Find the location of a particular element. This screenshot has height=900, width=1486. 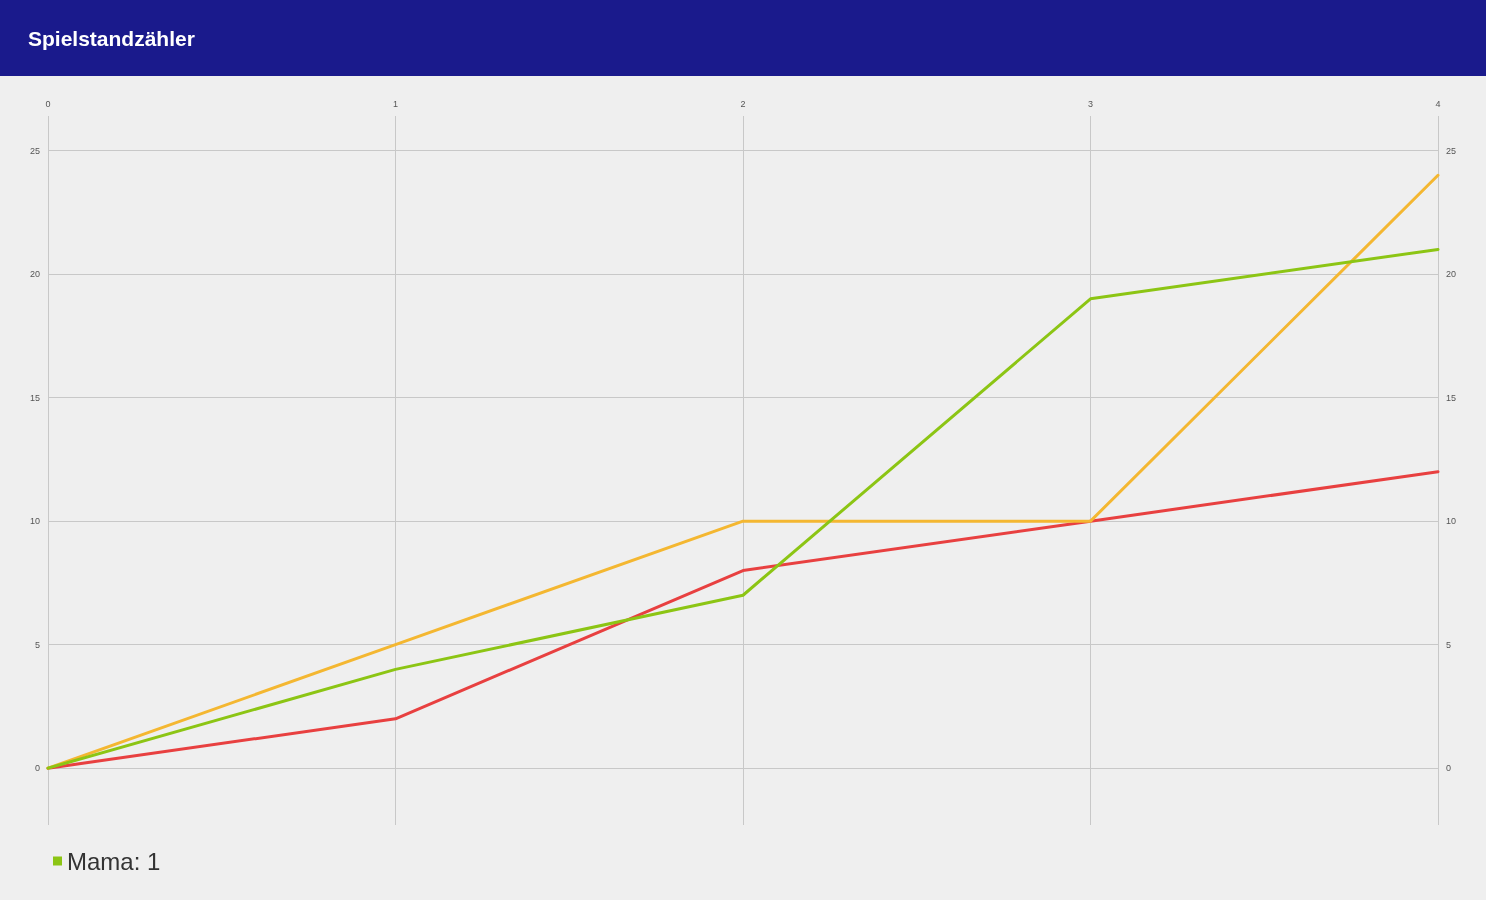

legend-label: Mama: 1 is located at coordinates (114, 861).